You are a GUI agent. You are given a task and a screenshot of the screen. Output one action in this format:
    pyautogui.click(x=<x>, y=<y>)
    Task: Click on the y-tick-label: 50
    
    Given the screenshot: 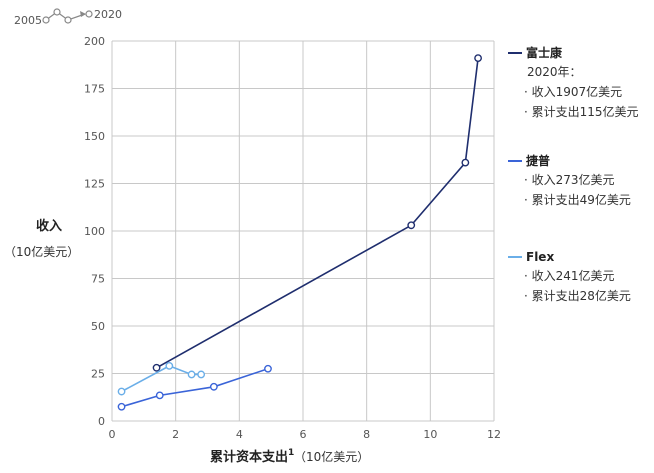 What is the action you would take?
    pyautogui.click(x=98, y=326)
    